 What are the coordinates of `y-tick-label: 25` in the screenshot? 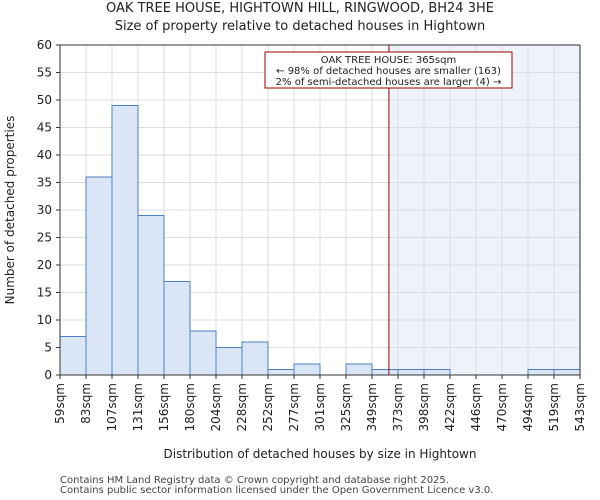 It's located at (44, 238).